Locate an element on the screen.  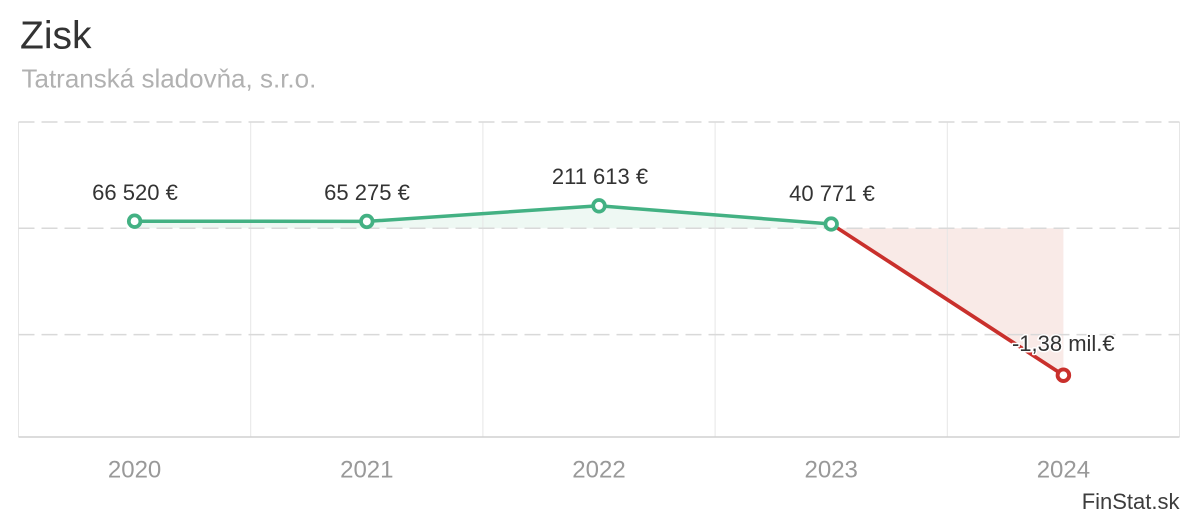
svg-text: 2021 is located at coordinates (366, 470).